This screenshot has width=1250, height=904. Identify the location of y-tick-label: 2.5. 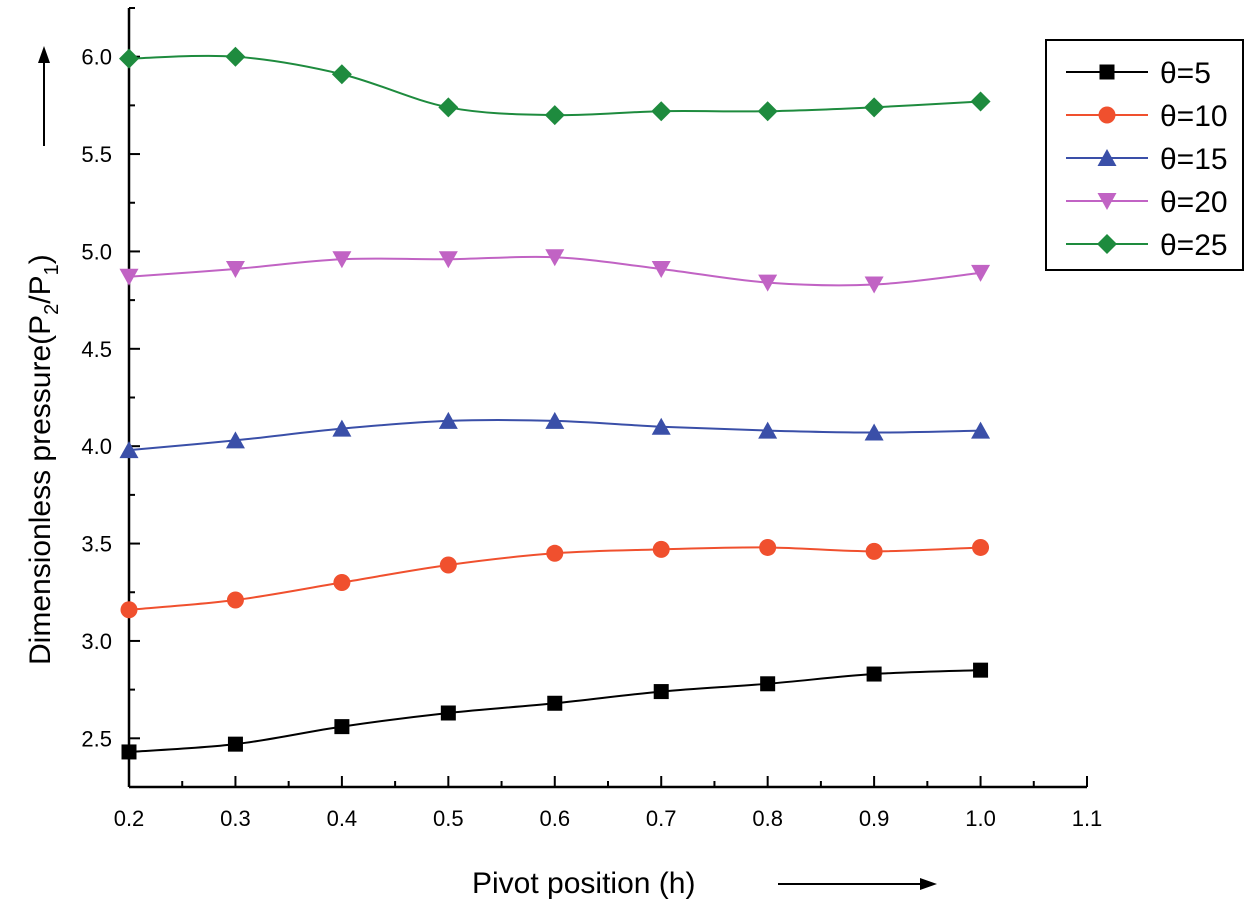
(96, 738).